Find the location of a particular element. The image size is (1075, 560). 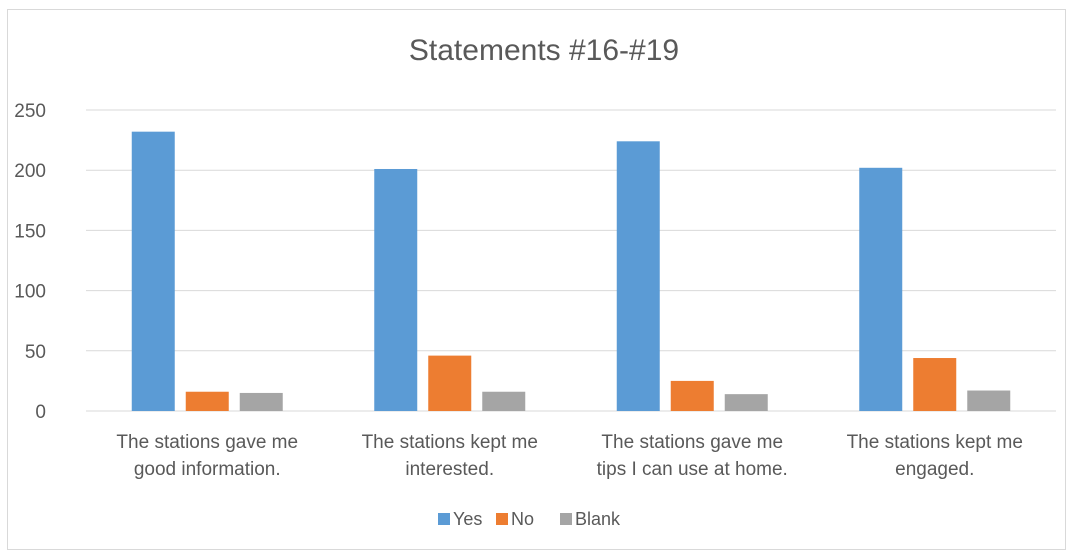

y-tick-label: 50 is located at coordinates (35, 352).